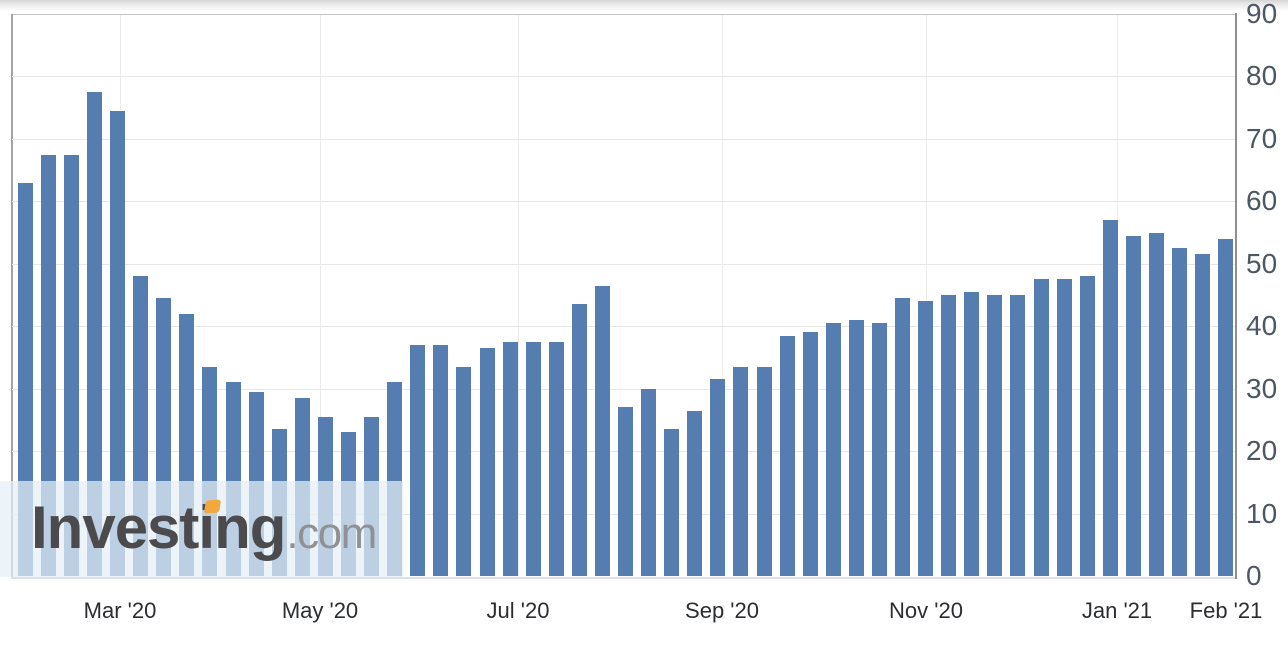 Image resolution: width=1288 pixels, height=648 pixels. What do you see at coordinates (624, 578) in the screenshot?
I see `x-axis-line` at bounding box center [624, 578].